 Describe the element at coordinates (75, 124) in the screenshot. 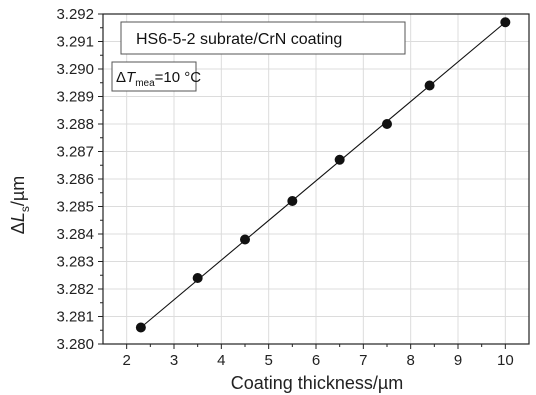

I see `y-tick-label: 3.288` at that location.